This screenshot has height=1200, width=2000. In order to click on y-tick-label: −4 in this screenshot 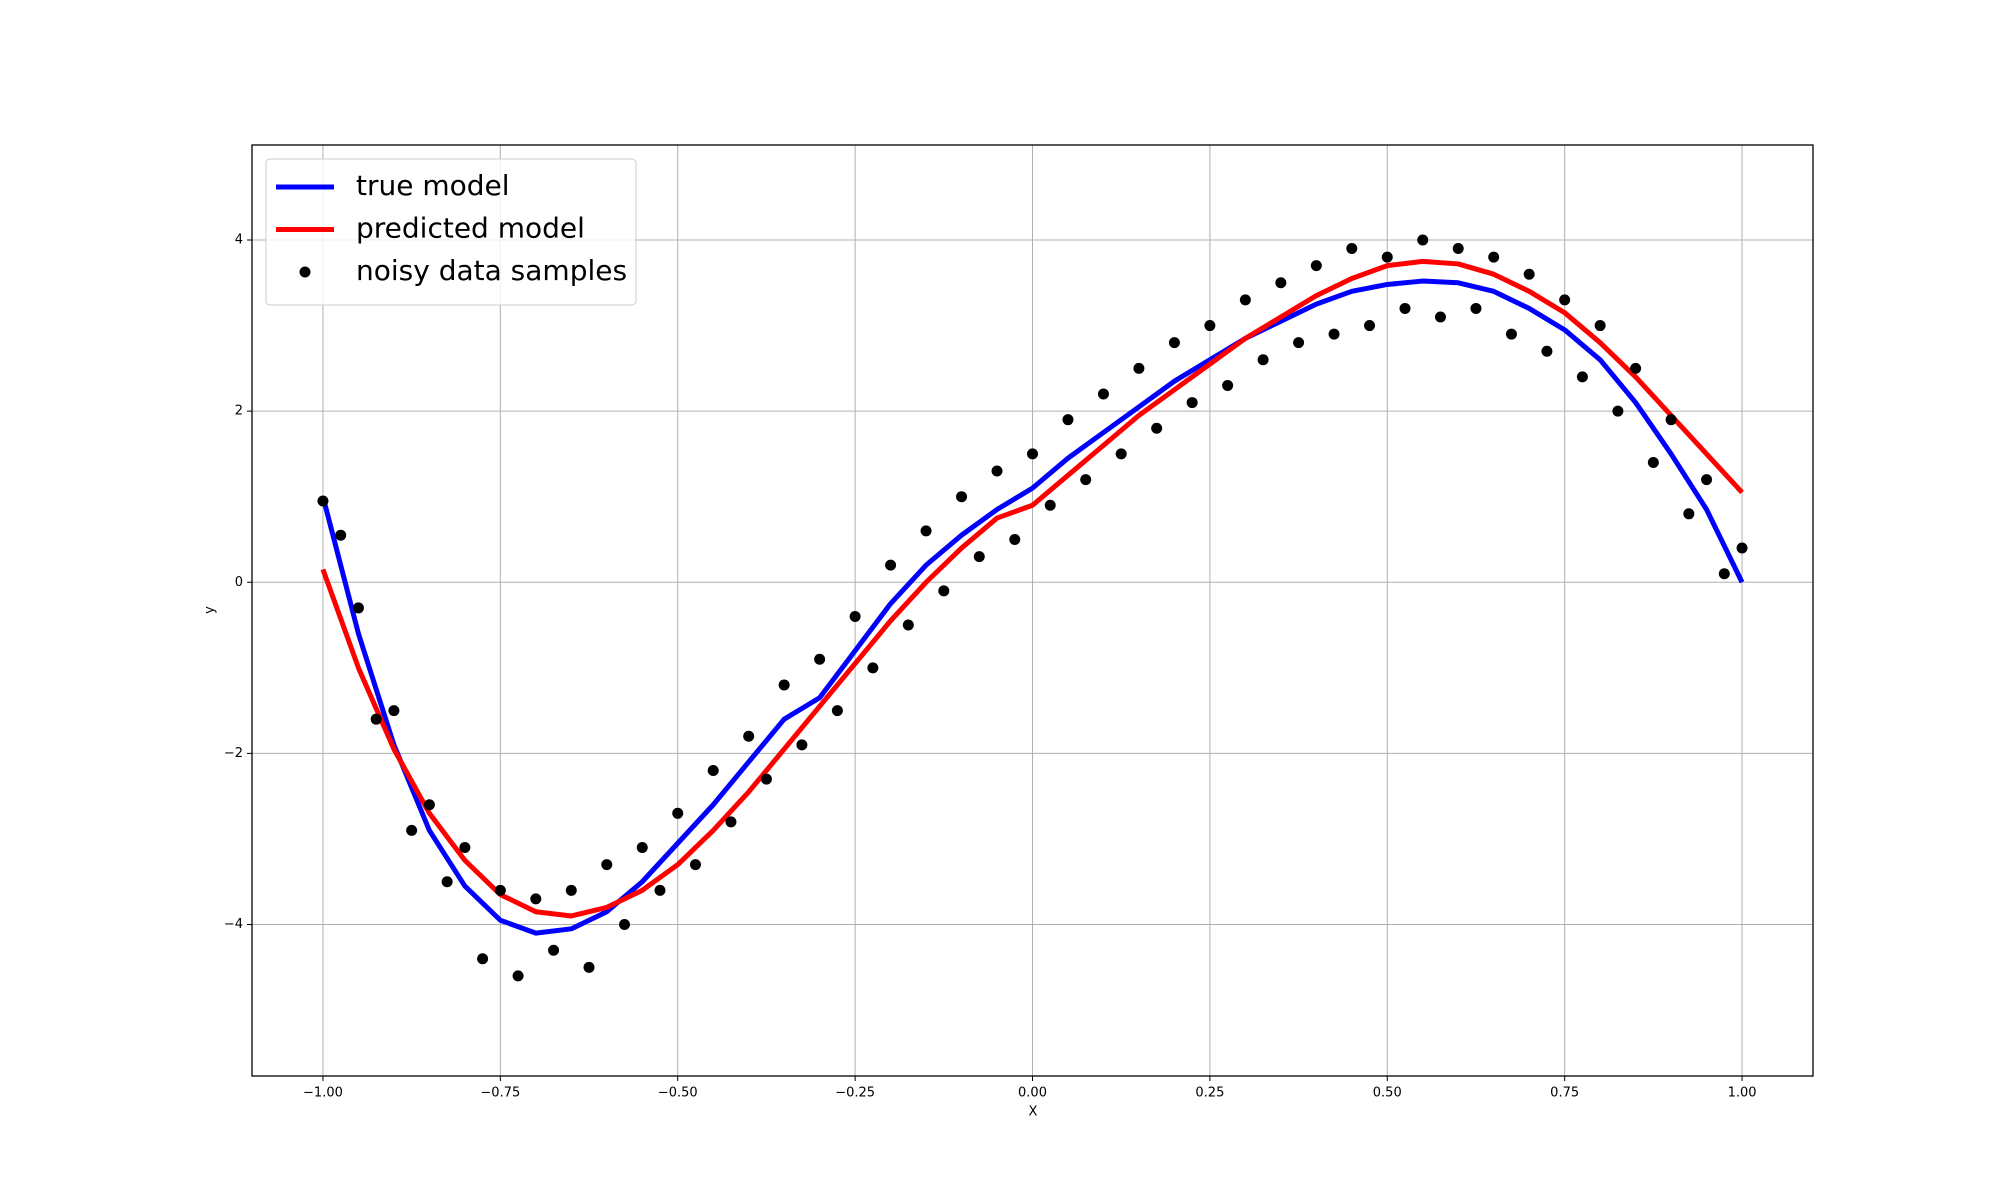, I will do `click(233, 924)`.